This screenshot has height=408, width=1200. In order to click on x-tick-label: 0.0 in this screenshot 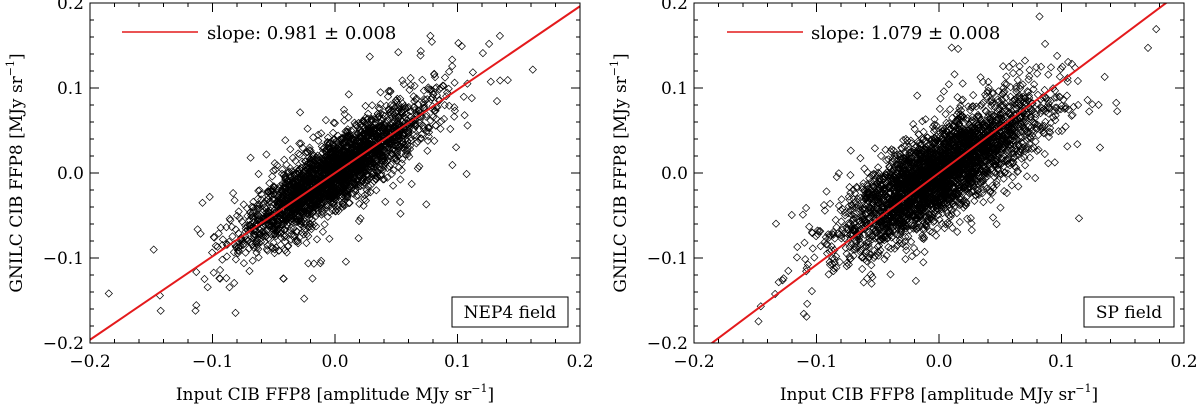, I will do `click(334, 362)`.